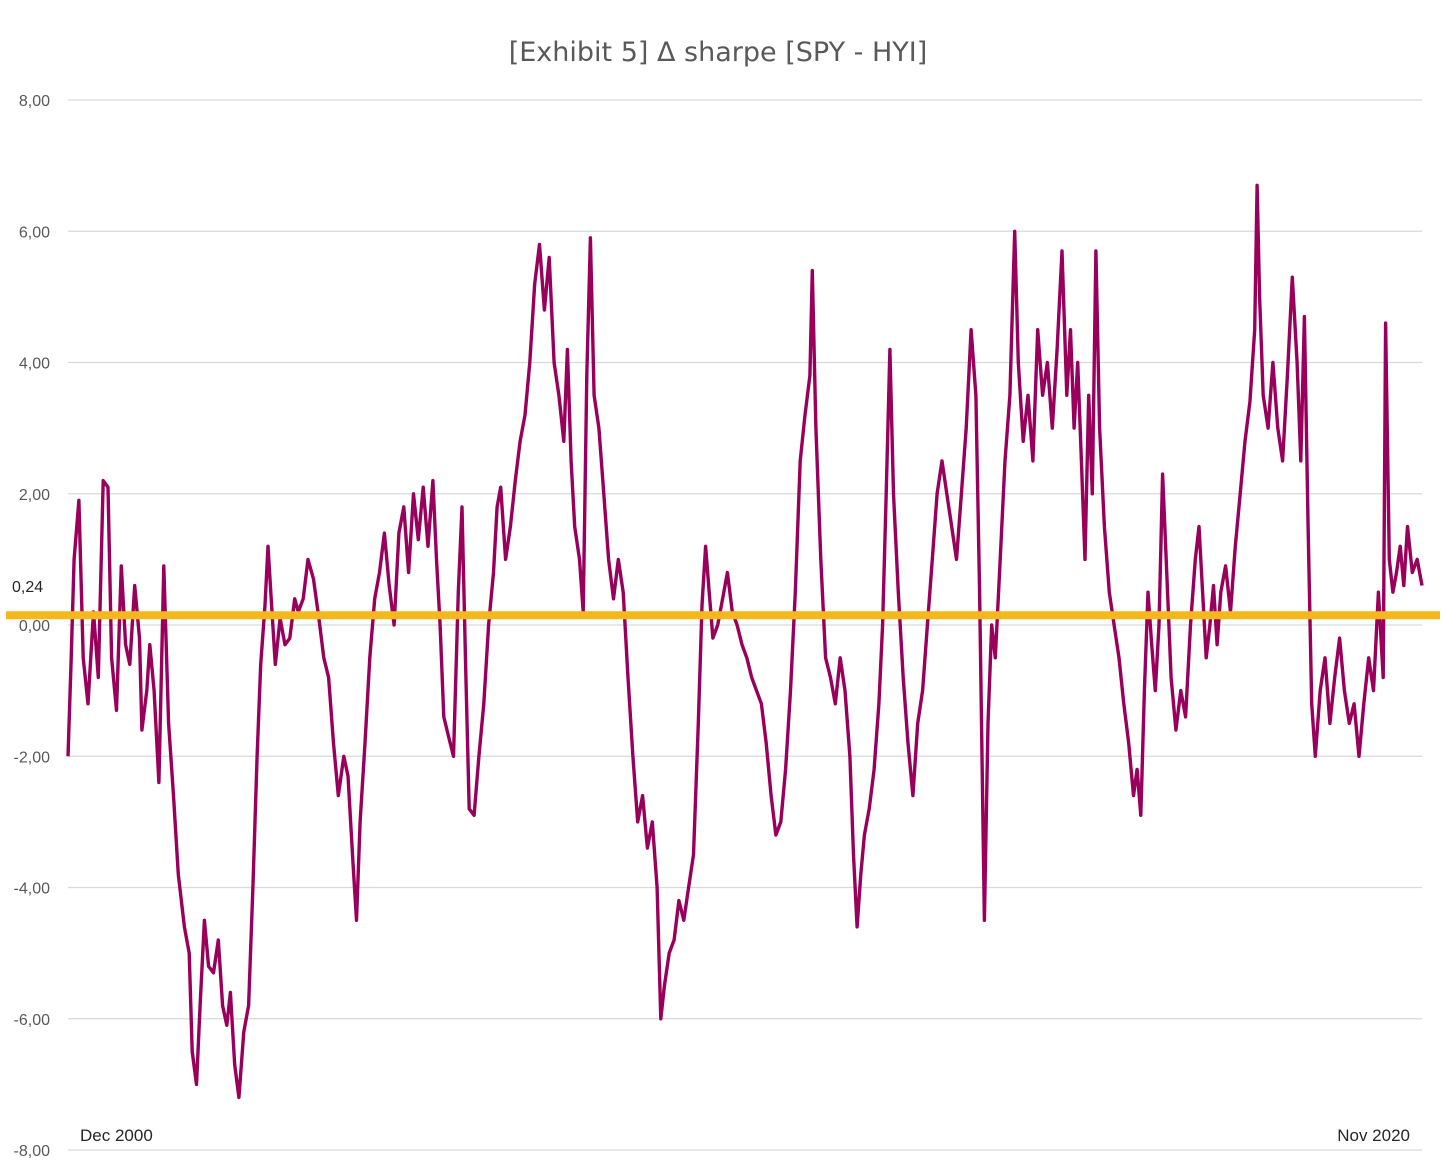 Image resolution: width=1456 pixels, height=1169 pixels. I want to click on y-tick-label: 8,00, so click(34, 101).